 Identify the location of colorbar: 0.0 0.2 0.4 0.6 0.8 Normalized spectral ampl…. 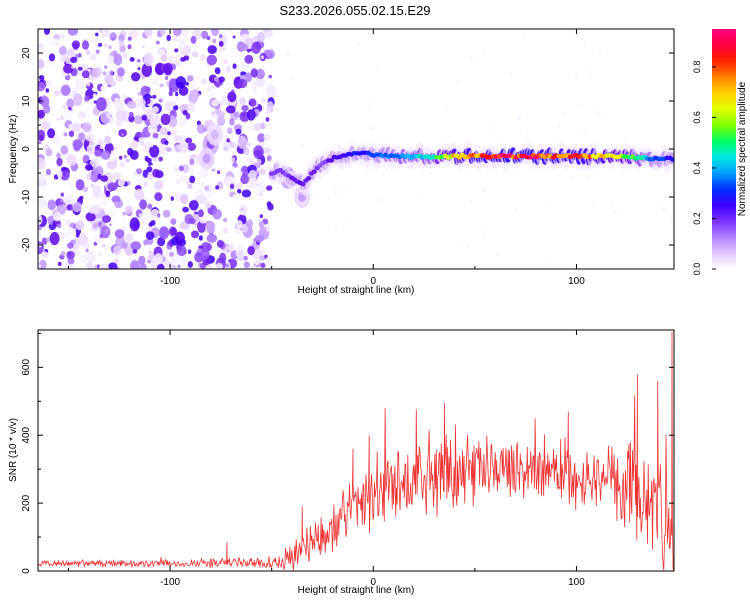
(720, 152).